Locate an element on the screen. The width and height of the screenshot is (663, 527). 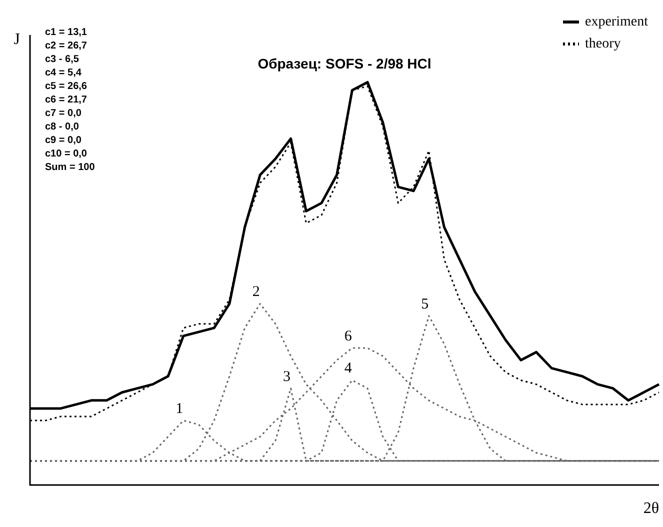
annotation: Sum = 100 is located at coordinates (70, 167).